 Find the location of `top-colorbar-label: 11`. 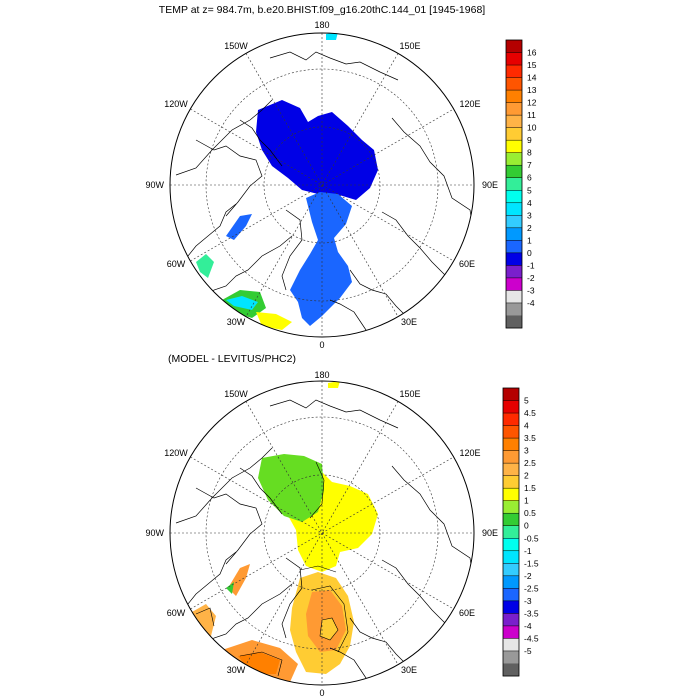

top-colorbar-label: 11 is located at coordinates (531, 115).